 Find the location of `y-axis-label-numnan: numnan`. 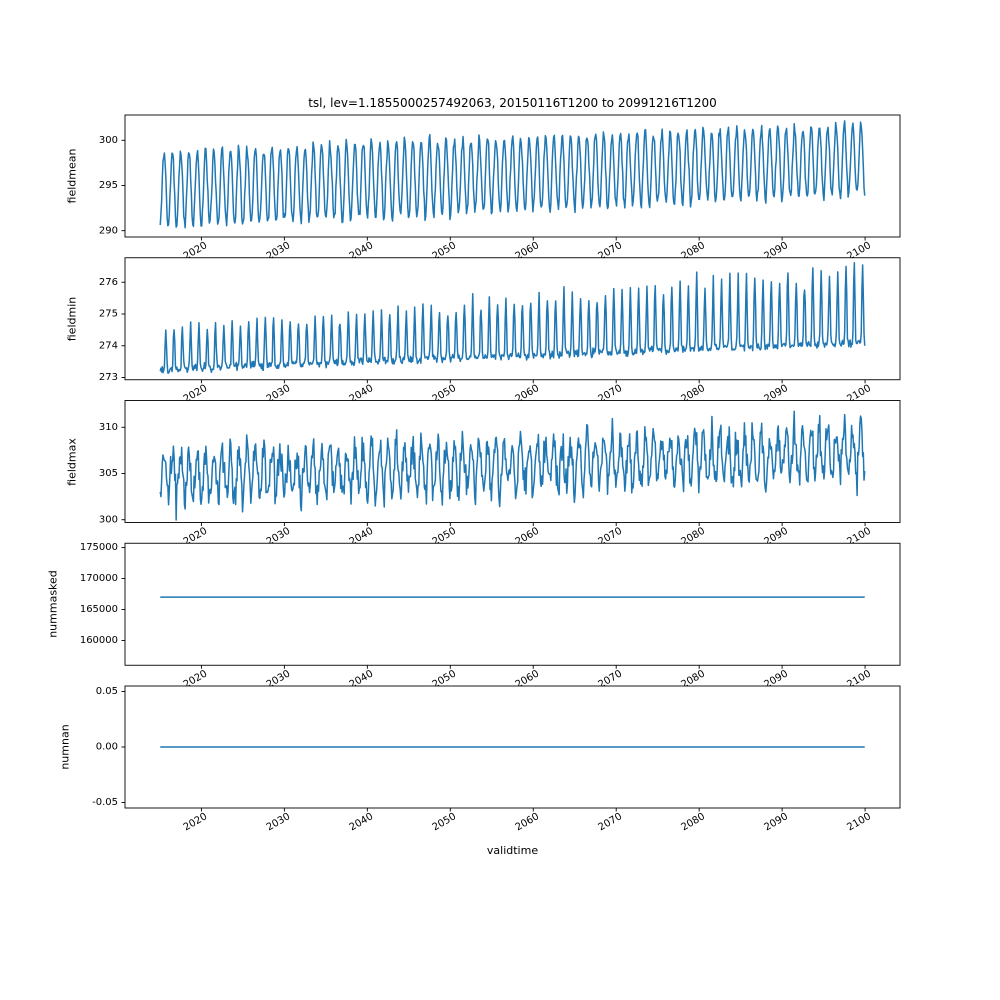

y-axis-label-numnan: numnan is located at coordinates (65, 747).